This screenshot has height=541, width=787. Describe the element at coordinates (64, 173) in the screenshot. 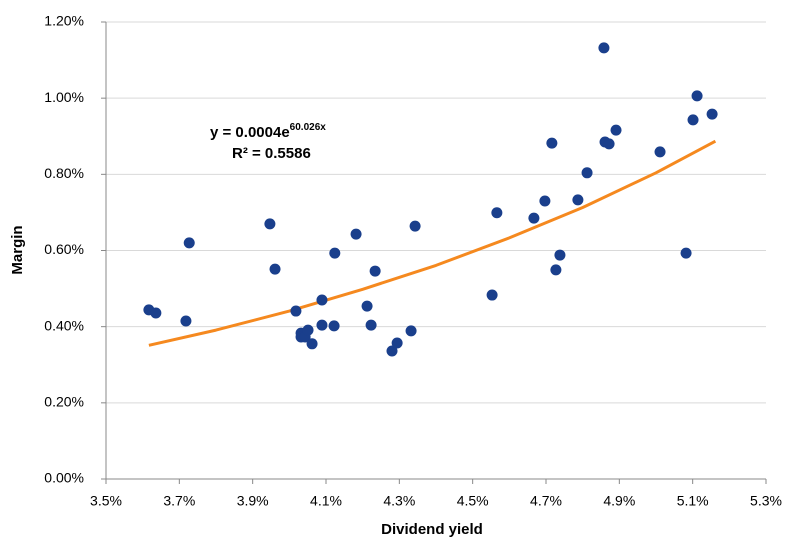

I see `y-tick-label: 0.80%` at that location.